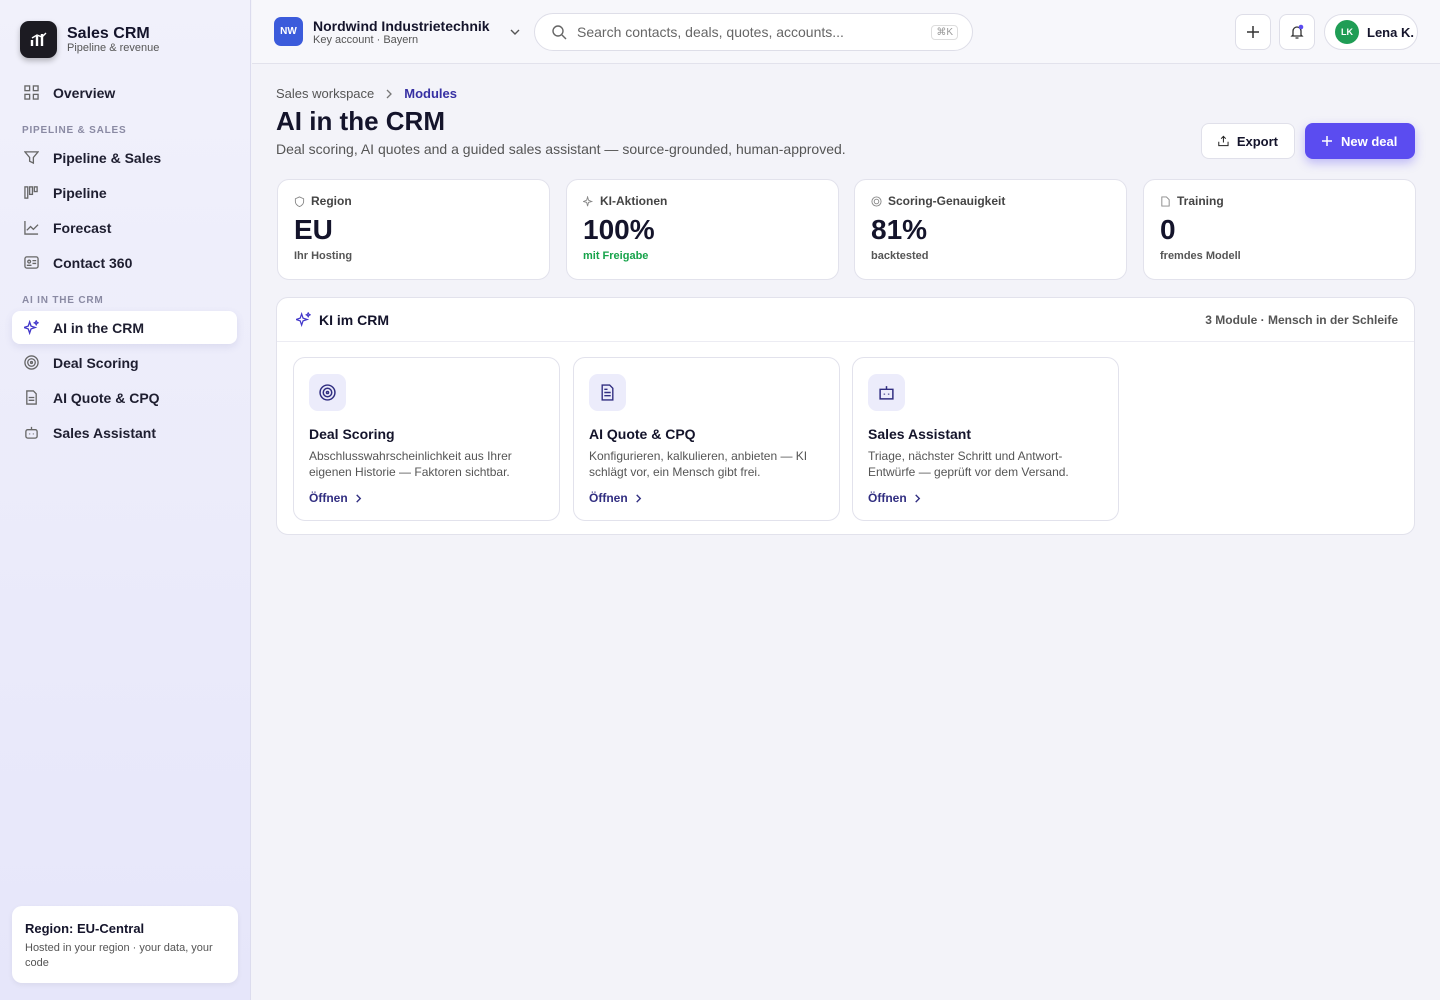 This screenshot has width=1440, height=1000. What do you see at coordinates (1369, 141) in the screenshot?
I see `button-label: New deal` at bounding box center [1369, 141].